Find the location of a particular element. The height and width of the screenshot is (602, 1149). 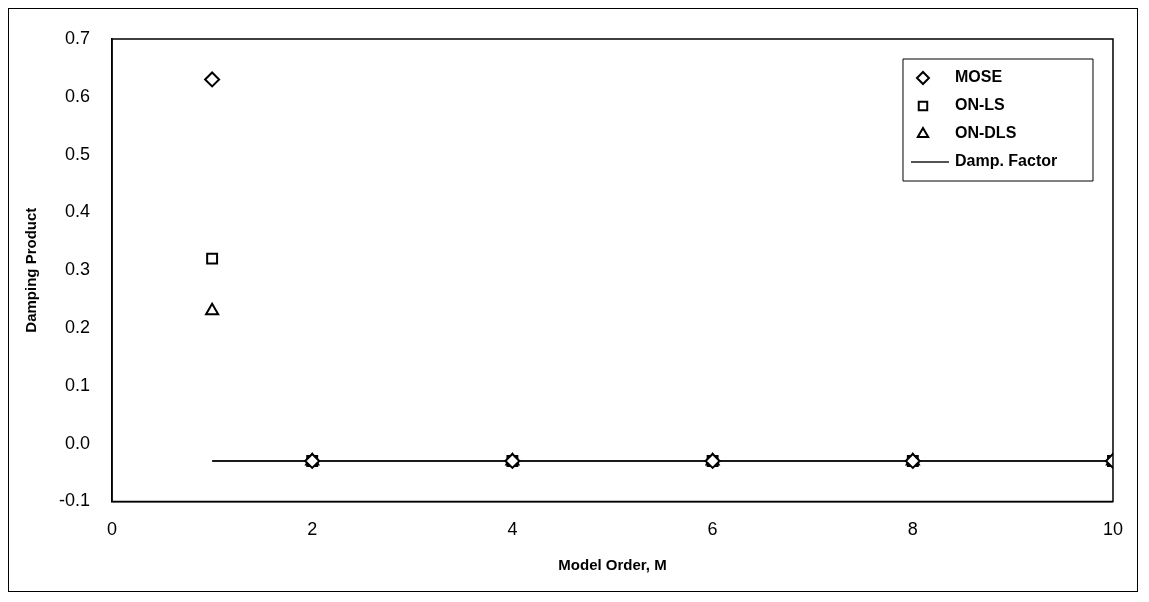

x-tick-label: 2 is located at coordinates (312, 529).